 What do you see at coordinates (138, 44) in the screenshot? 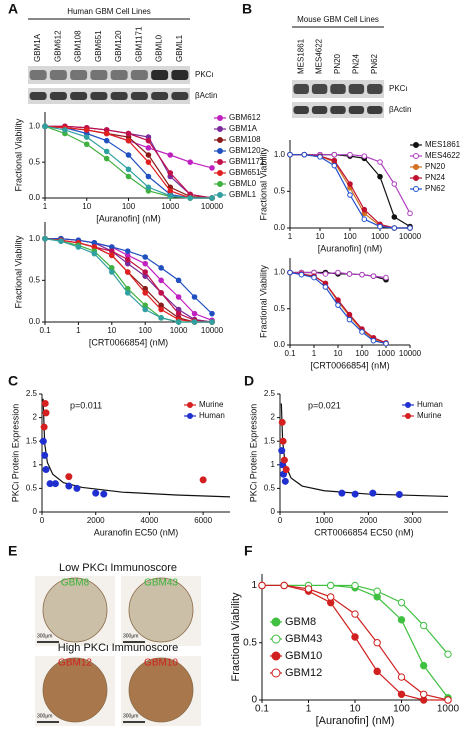
I see `lane-label: GBM1171` at bounding box center [138, 44].